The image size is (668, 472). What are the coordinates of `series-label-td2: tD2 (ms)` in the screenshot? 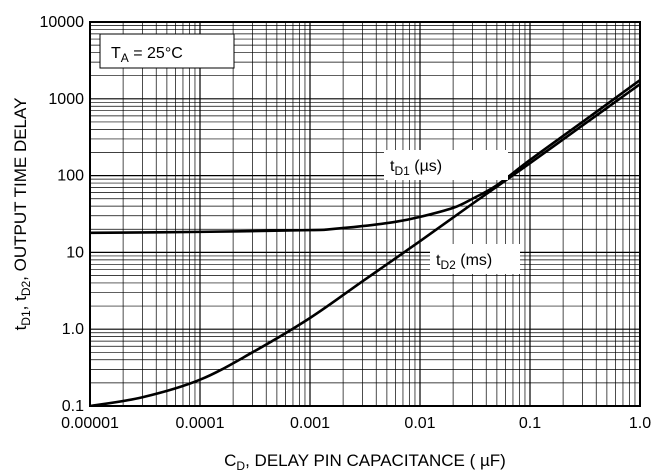 It's located at (464, 262).